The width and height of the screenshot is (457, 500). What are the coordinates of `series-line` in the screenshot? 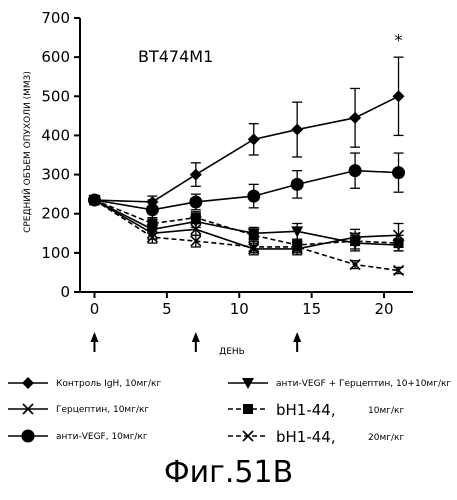 It's located at (246, 149).